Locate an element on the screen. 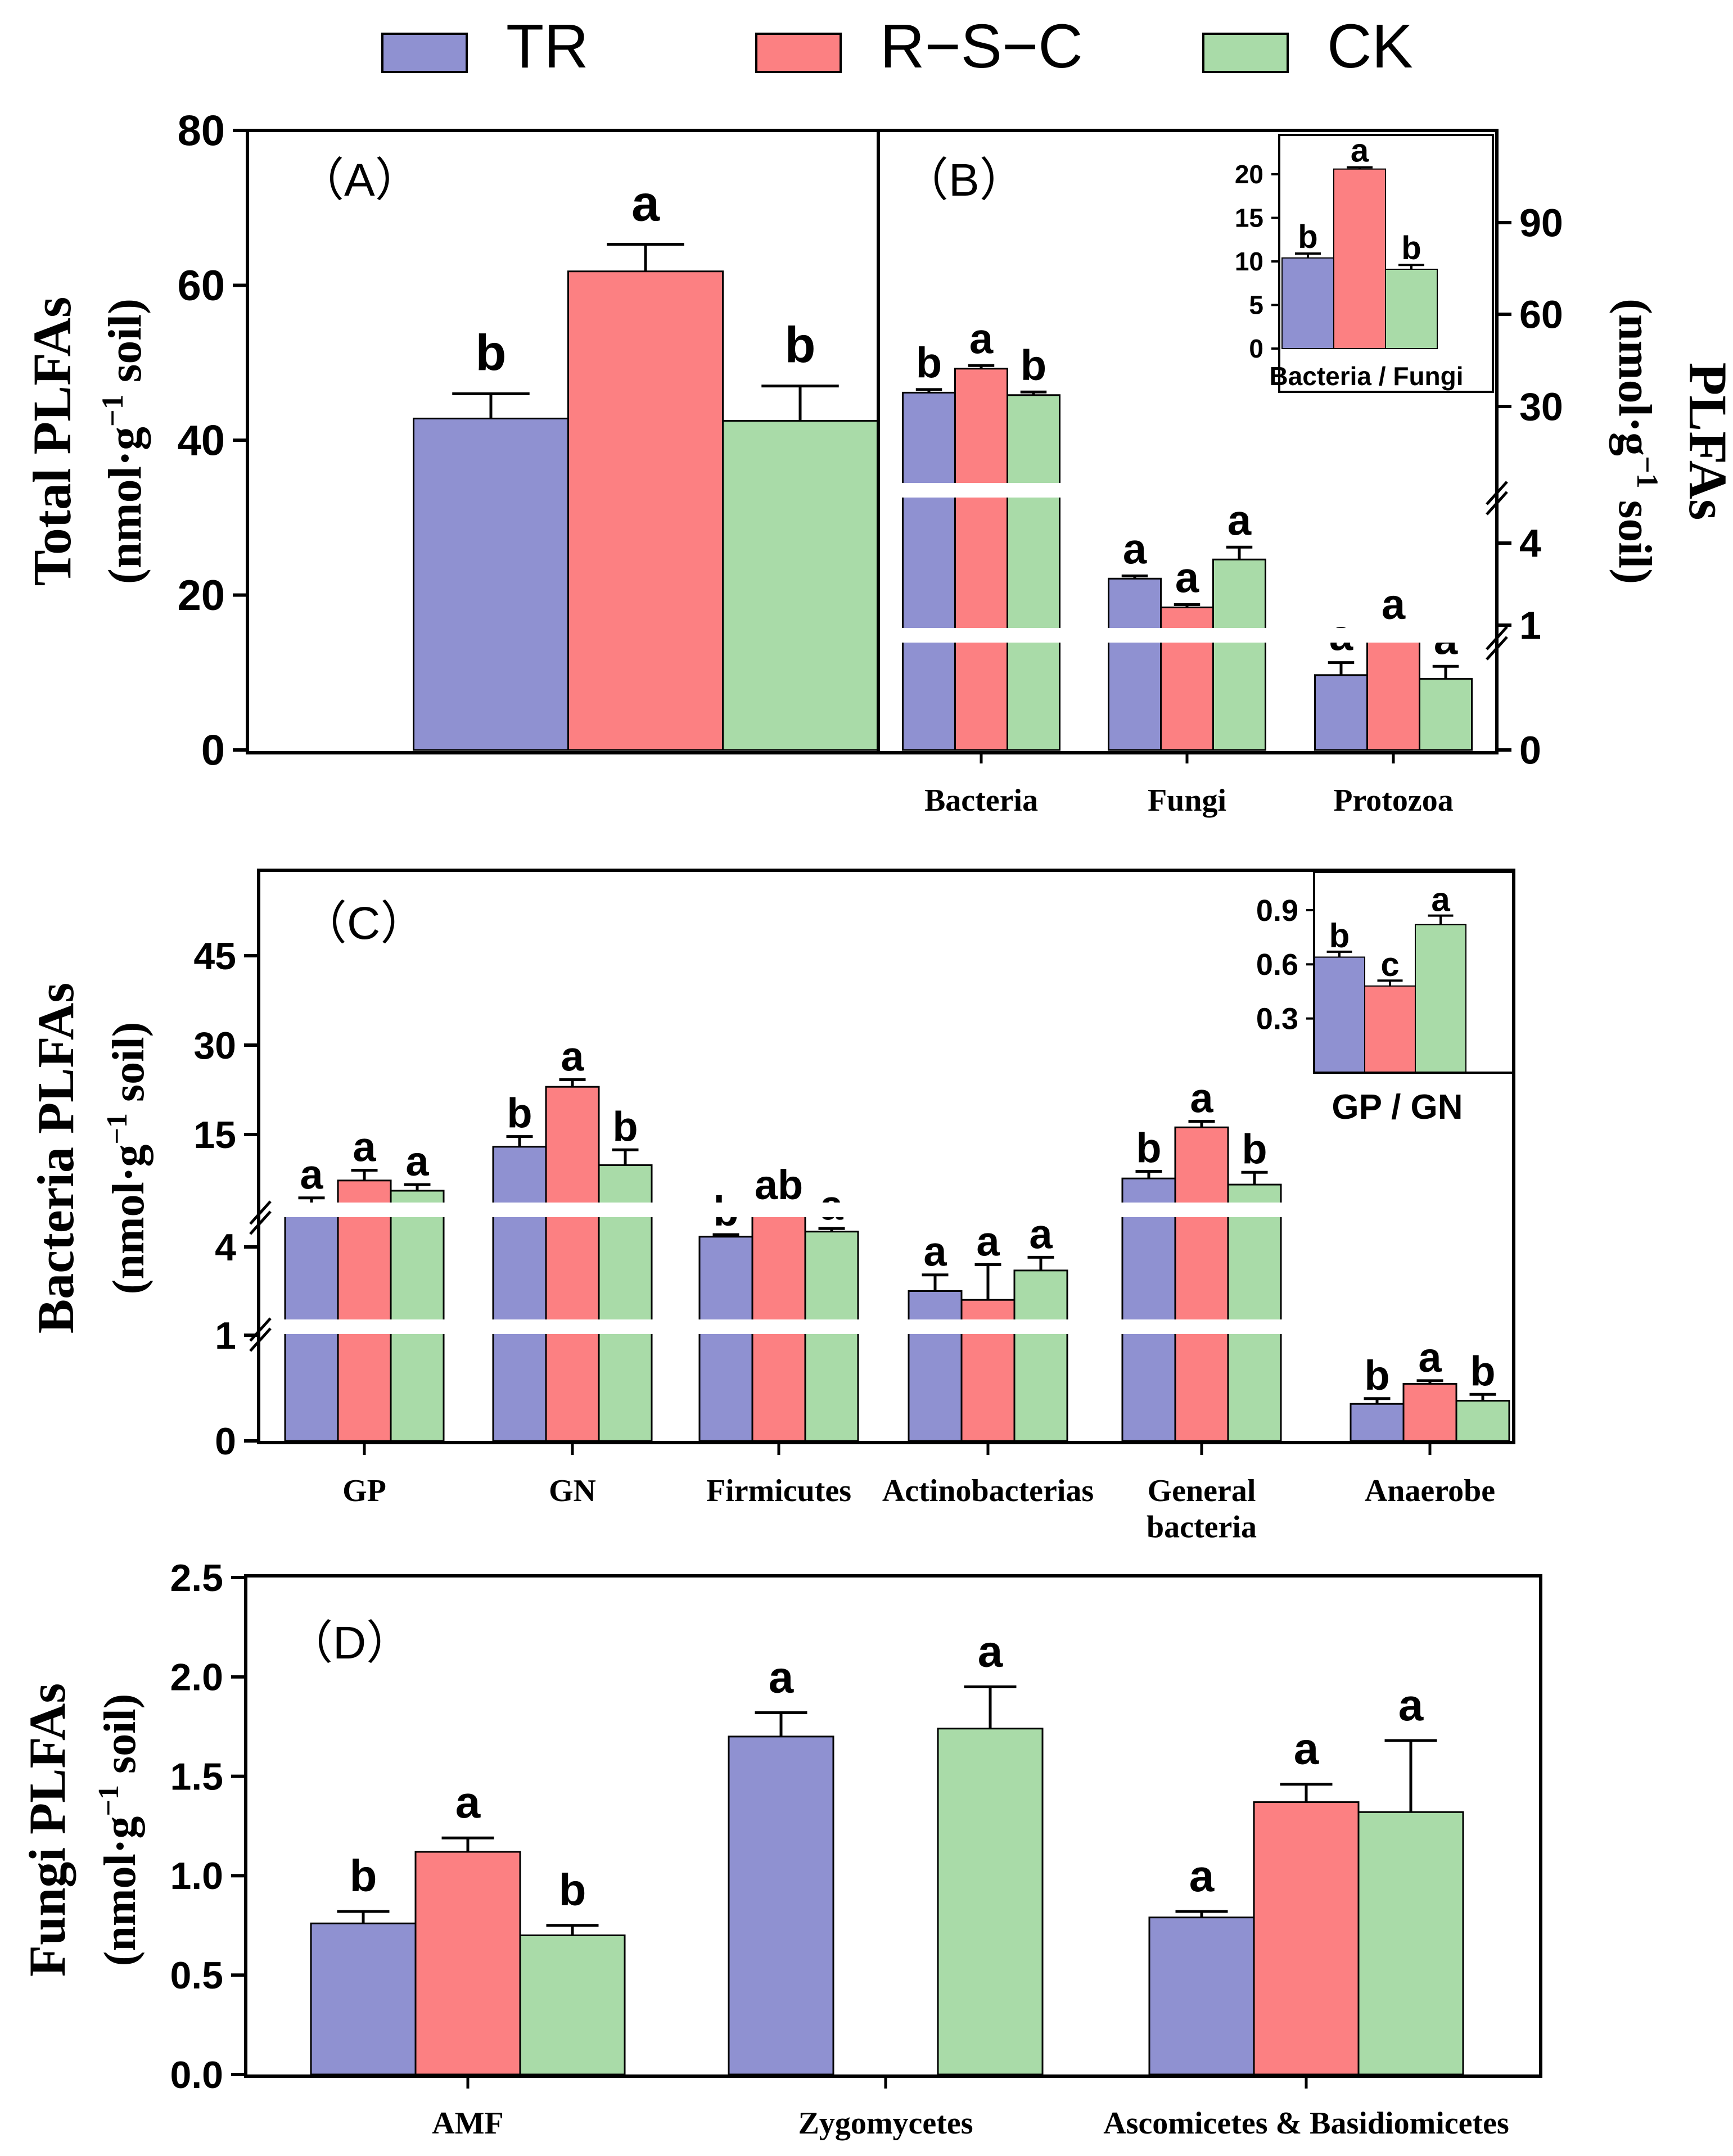 This screenshot has width=1733, height=2156. legend-label-ck: CK is located at coordinates (1370, 46).